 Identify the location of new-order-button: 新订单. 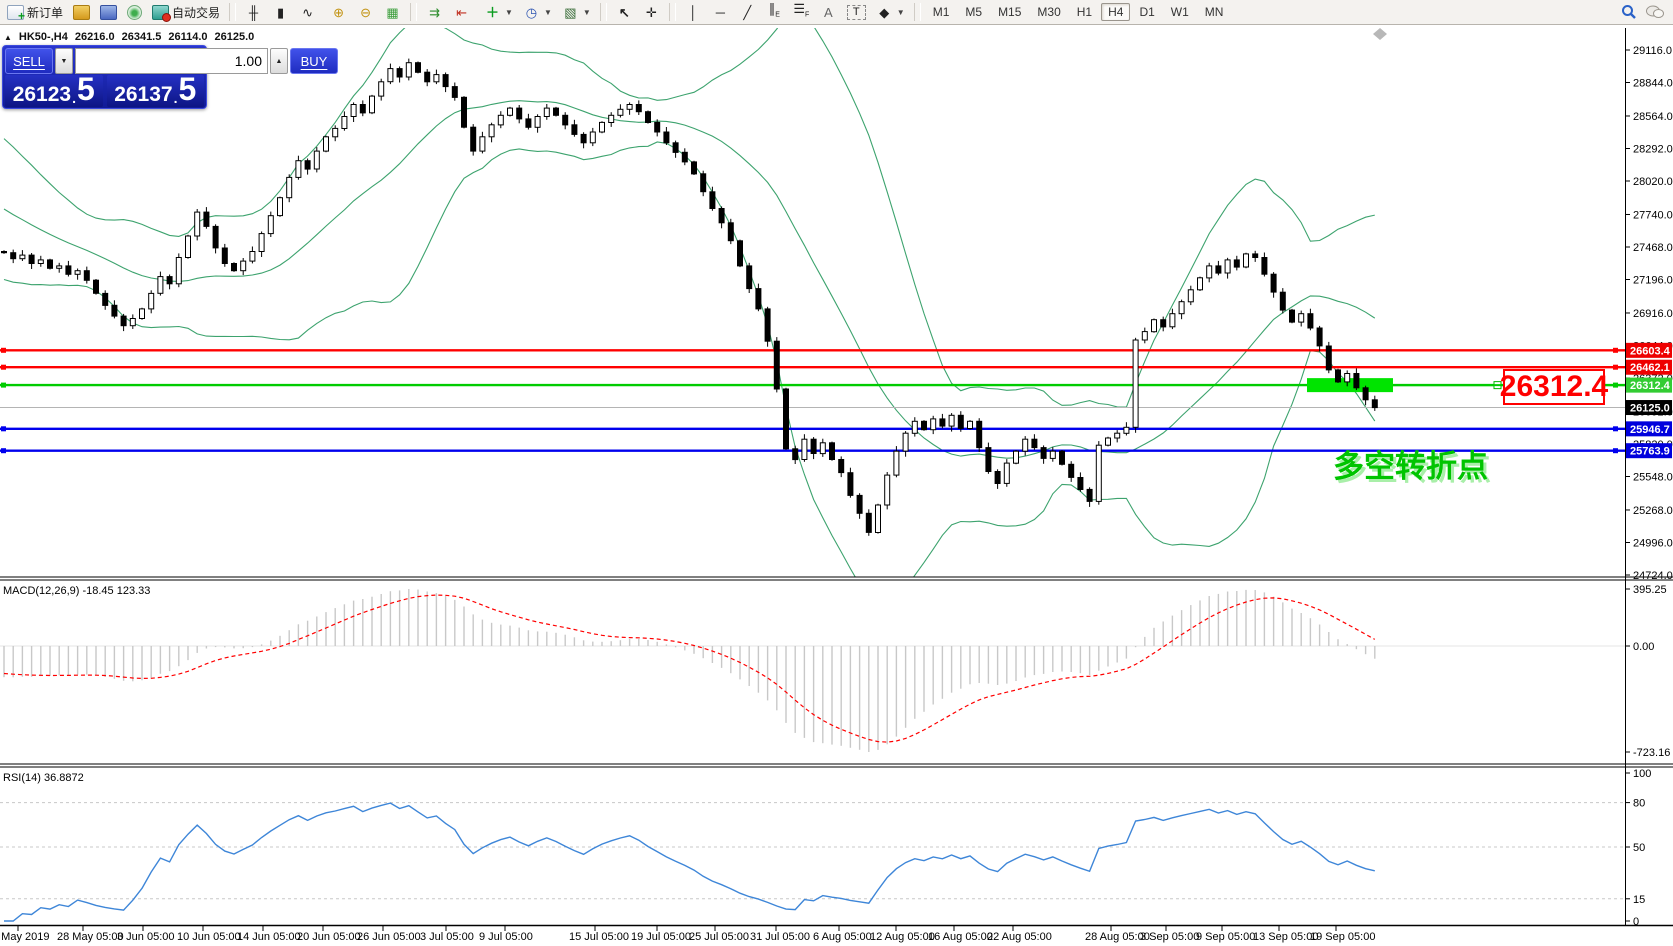
(35, 12).